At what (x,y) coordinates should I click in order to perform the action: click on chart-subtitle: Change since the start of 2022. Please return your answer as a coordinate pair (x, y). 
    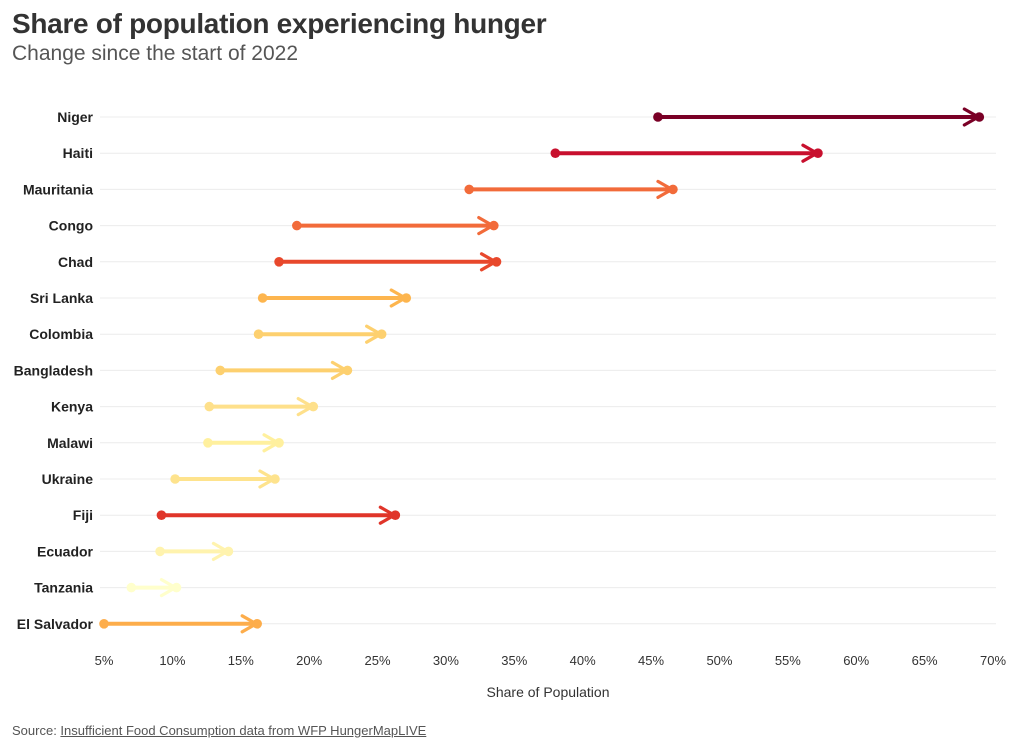
    Looking at the image, I should click on (155, 53).